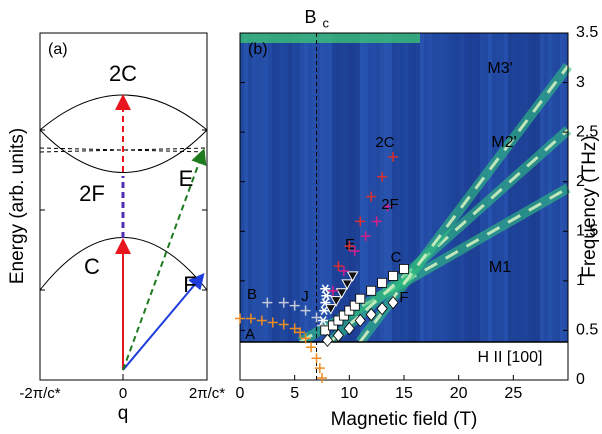 Image resolution: width=602 pixels, height=434 pixels. I want to click on y-label: Frequency (THz), so click(589, 206).